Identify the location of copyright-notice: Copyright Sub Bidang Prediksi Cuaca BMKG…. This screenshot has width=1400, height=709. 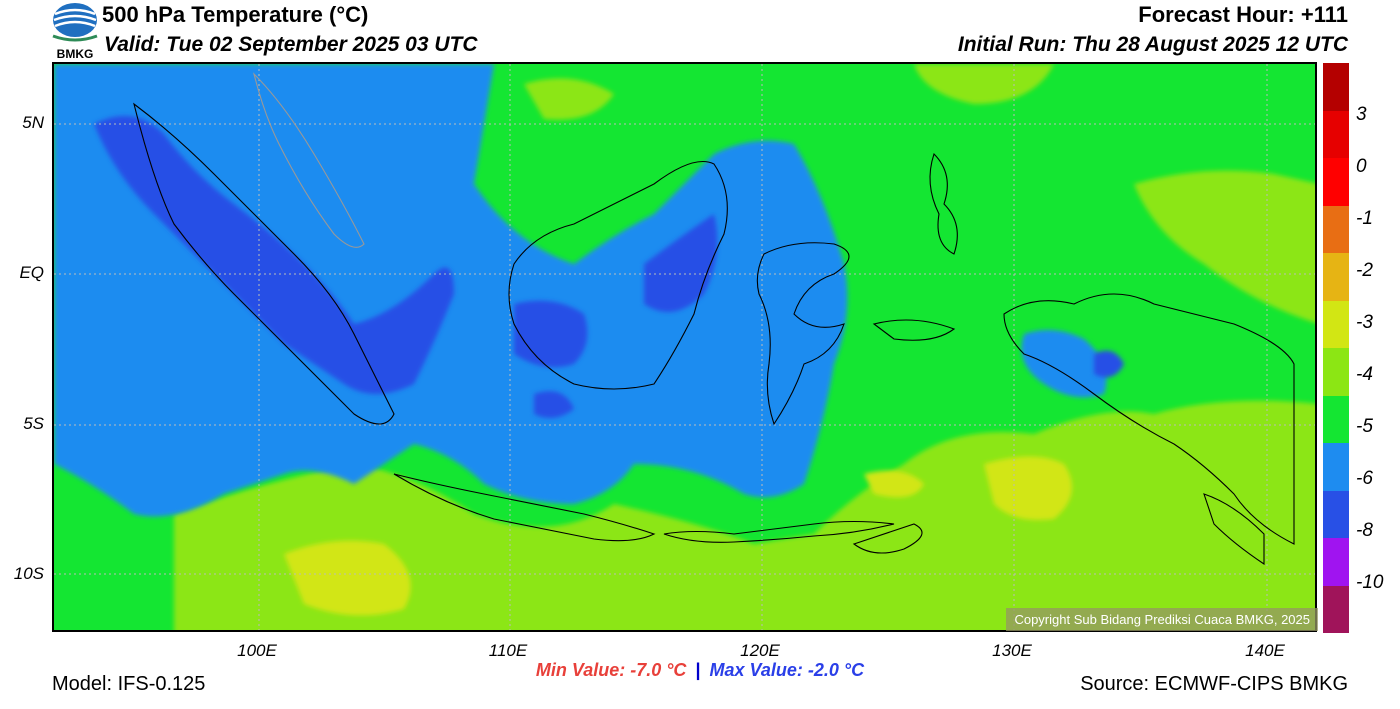
(1162, 619).